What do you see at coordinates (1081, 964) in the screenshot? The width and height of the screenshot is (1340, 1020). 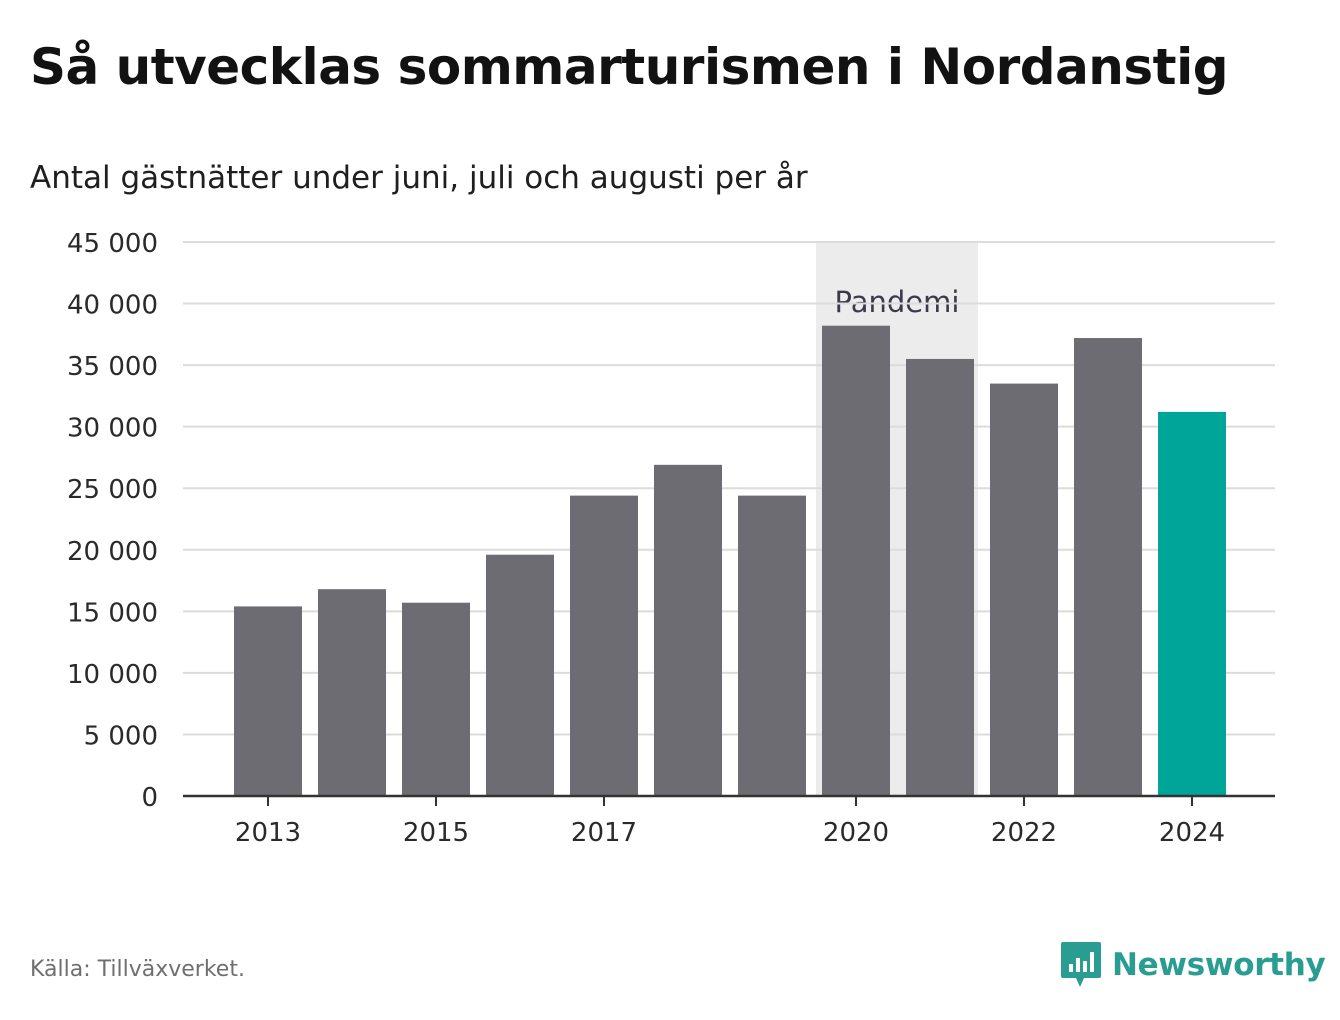 I see `newsworthy-logo-icon` at bounding box center [1081, 964].